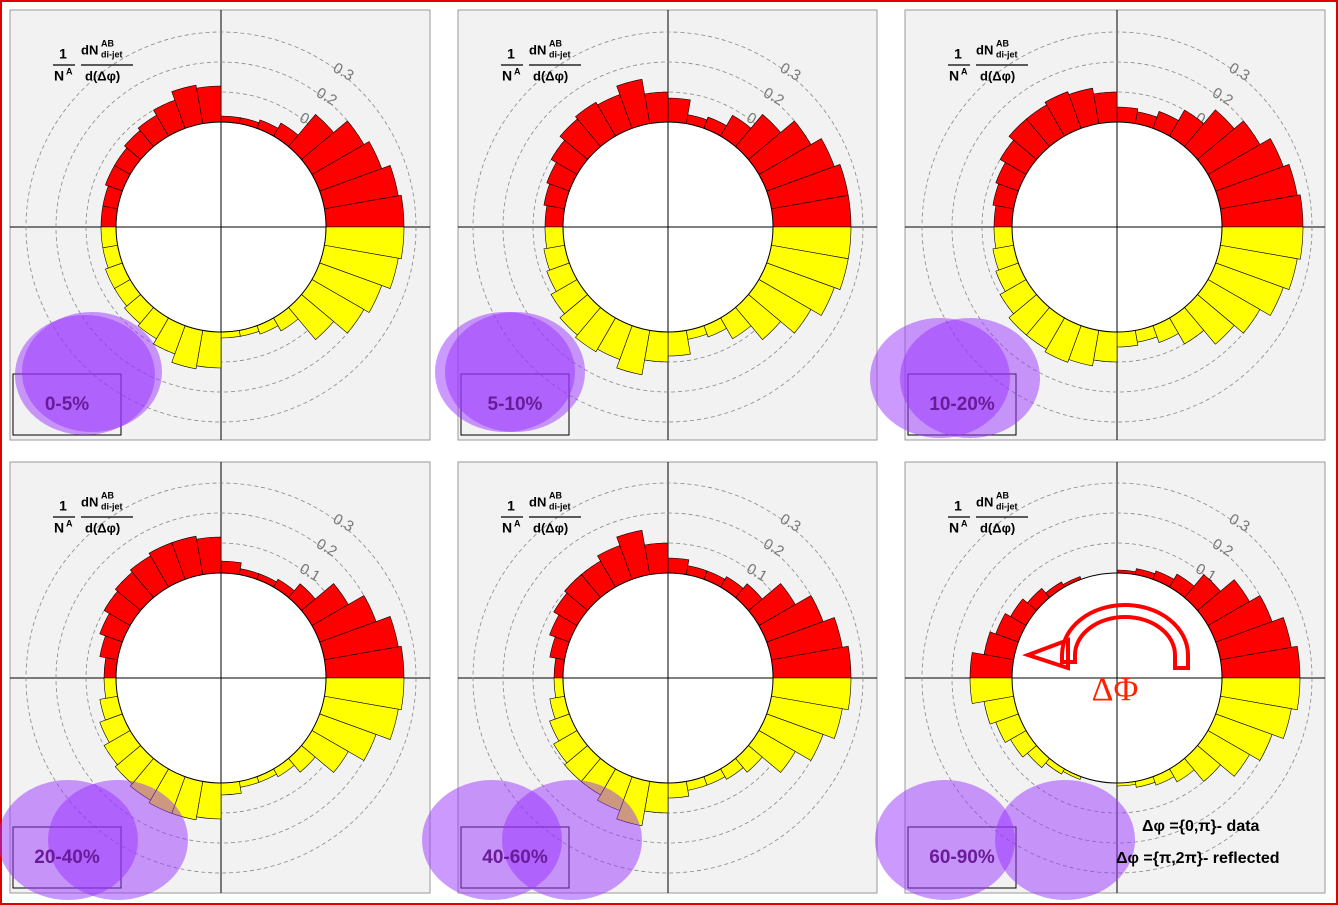  Describe the element at coordinates (962, 857) in the screenshot. I see `panel-title: 60-90%` at that location.